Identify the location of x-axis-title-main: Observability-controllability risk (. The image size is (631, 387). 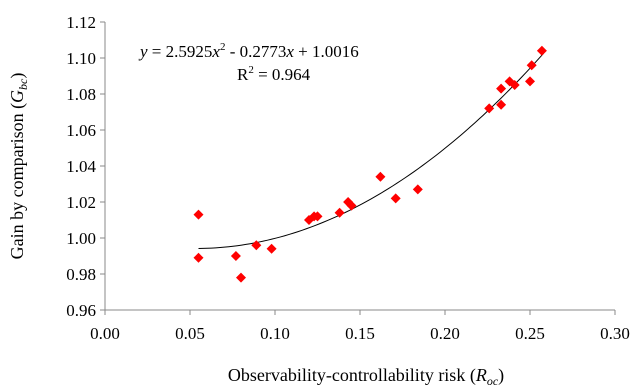
(352, 375).